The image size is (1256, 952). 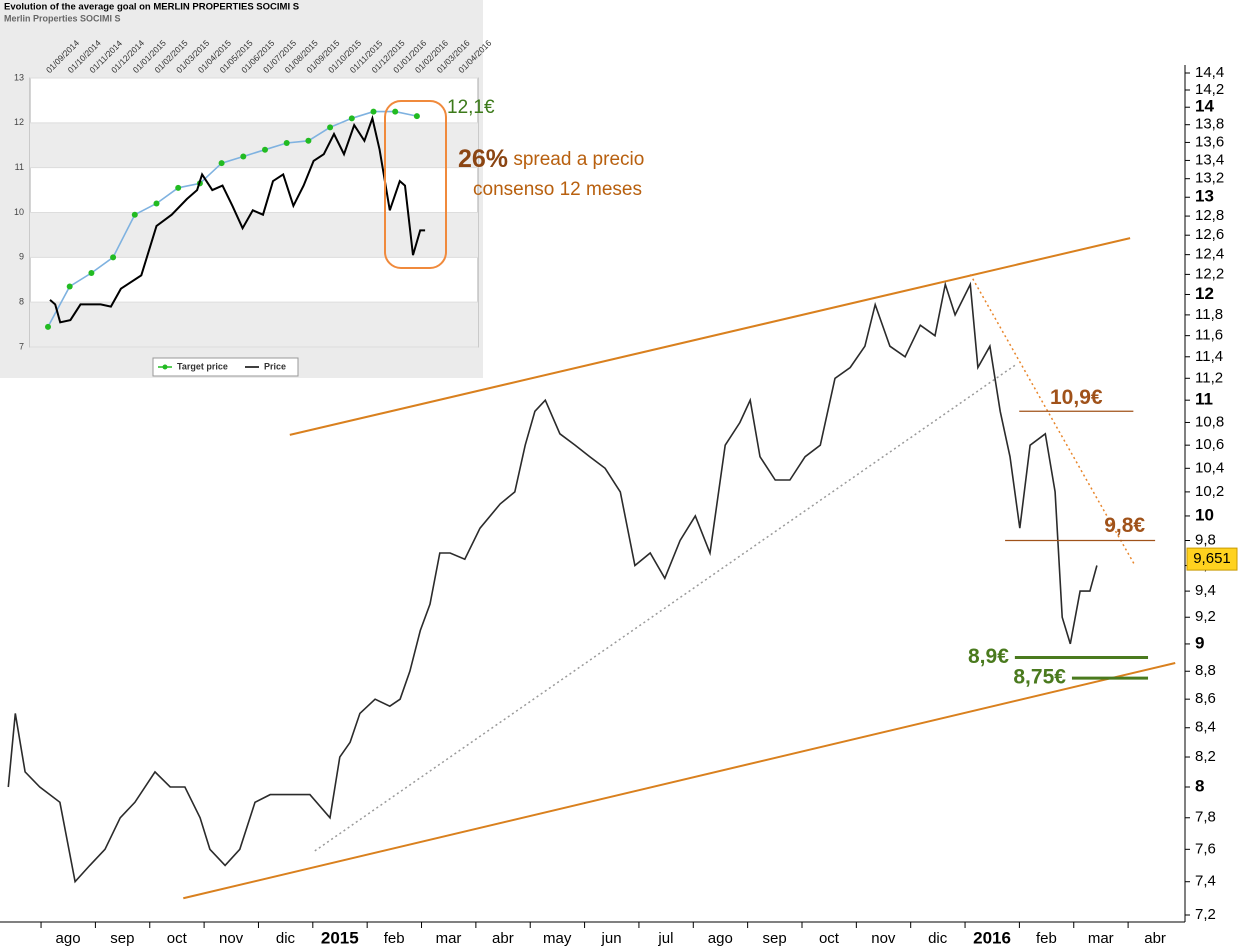 What do you see at coordinates (19, 77) in the screenshot?
I see `inset-y-tick-label: 13` at bounding box center [19, 77].